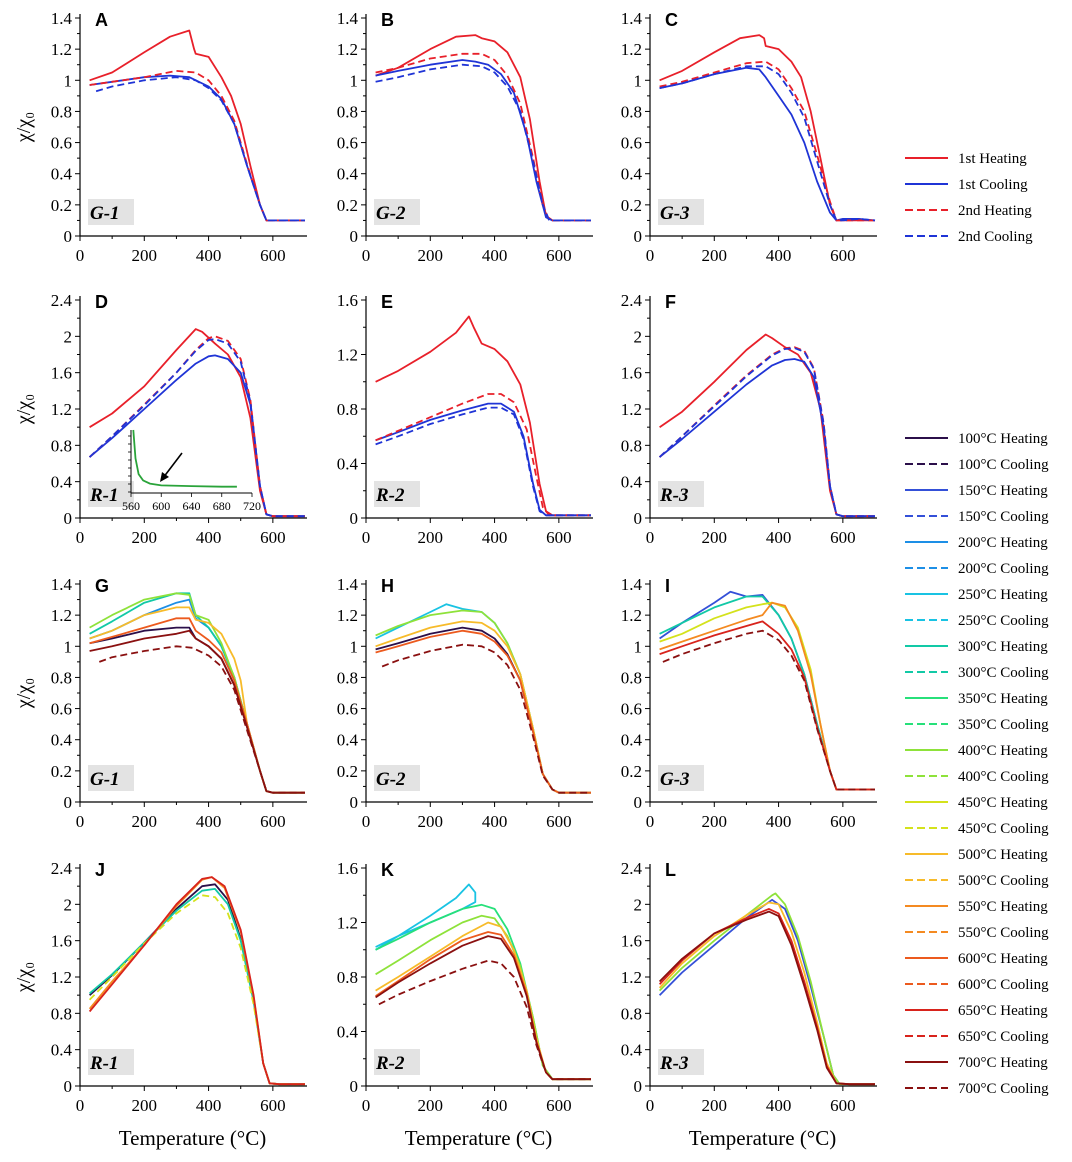 This screenshot has width=1072, height=1162. I want to click on series-150-c-heating, so click(767, 690).